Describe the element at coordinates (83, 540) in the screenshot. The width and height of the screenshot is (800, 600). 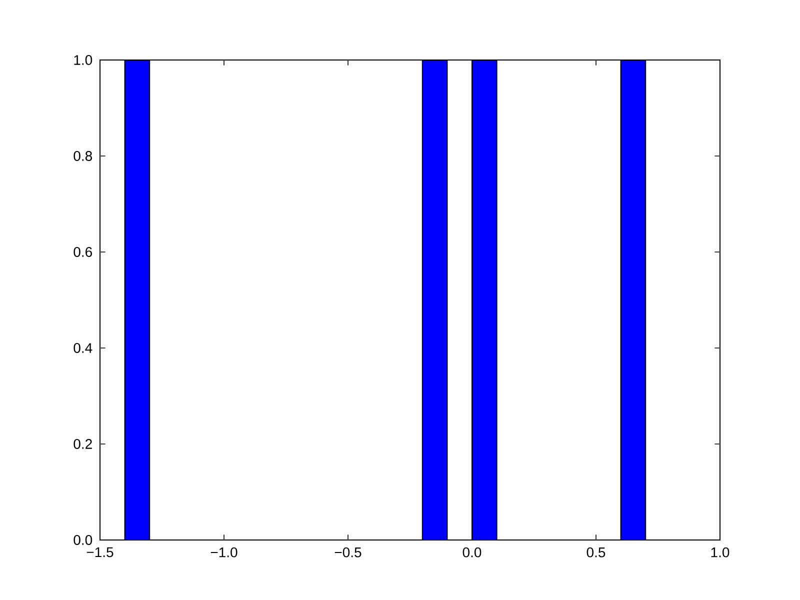
I see `y-tick-label: 0.0` at that location.